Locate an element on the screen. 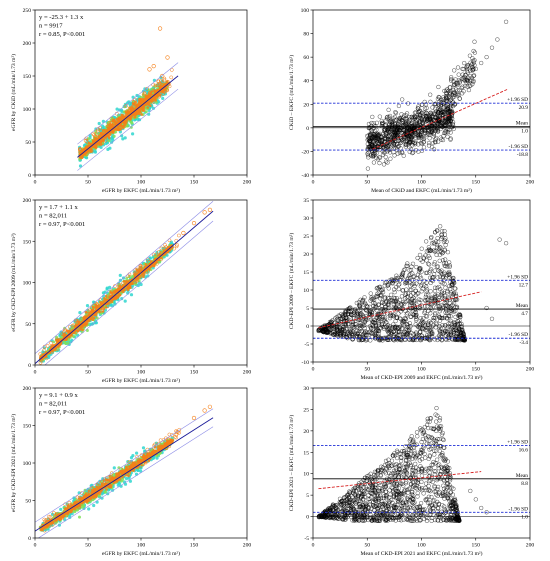 The height and width of the screenshot is (561, 550). lower-limit-label: -1.96 SD is located at coordinates (519, 147).